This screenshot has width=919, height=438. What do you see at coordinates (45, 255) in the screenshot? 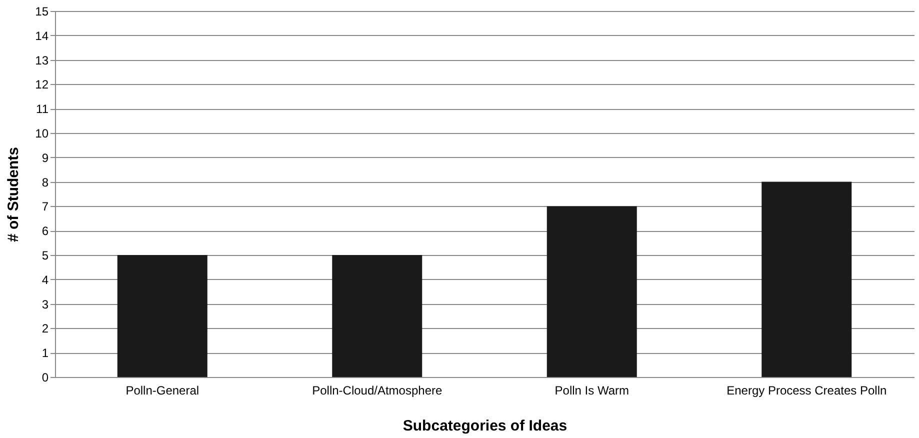
I see `y-tick-label: 5` at bounding box center [45, 255].